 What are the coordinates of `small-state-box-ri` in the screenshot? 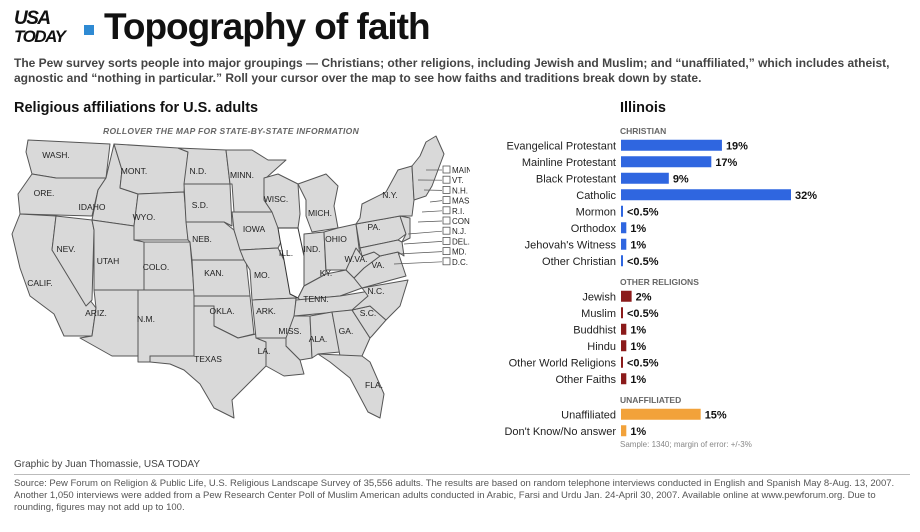 It's located at (446, 210).